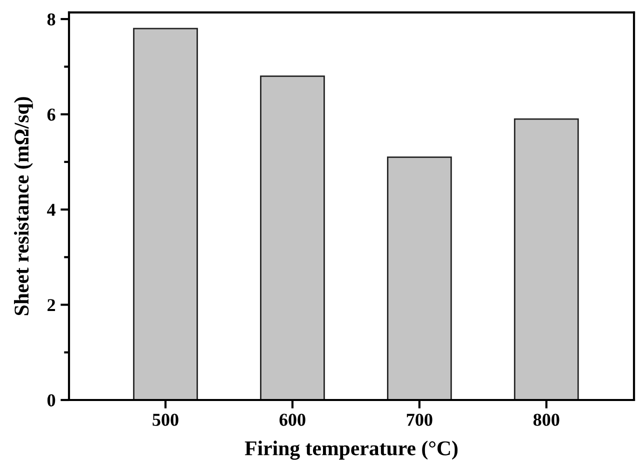  I want to click on x-tick-label: 600, so click(293, 420).